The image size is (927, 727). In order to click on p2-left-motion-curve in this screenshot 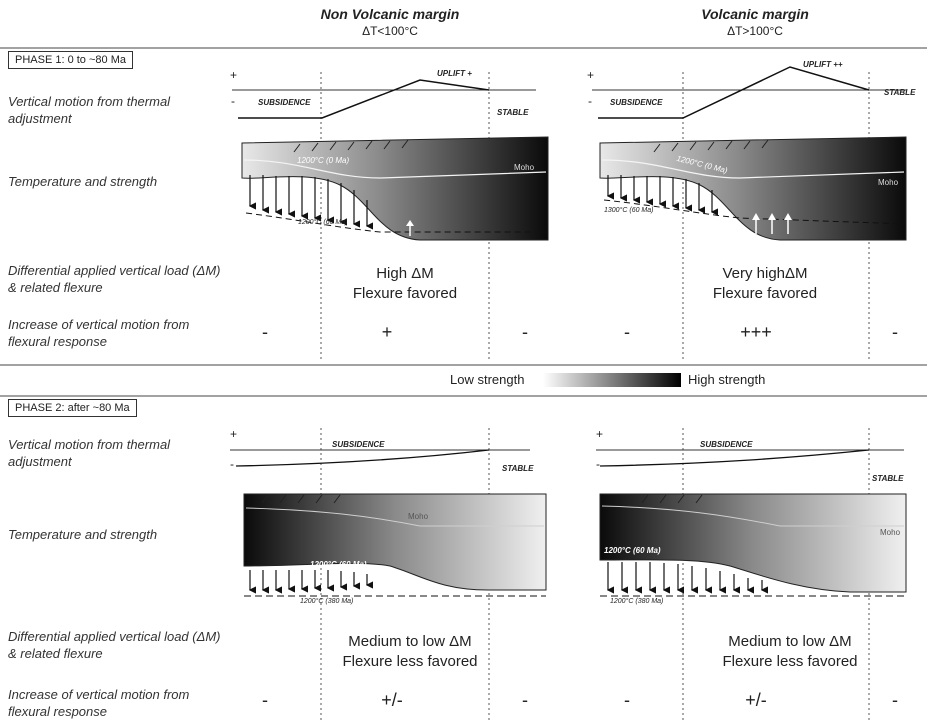, I will do `click(380, 458)`.